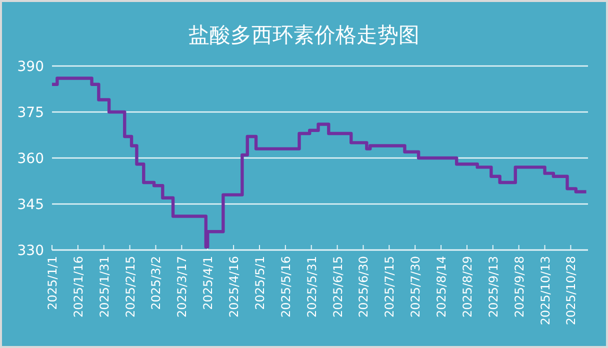 This screenshot has width=608, height=348. Describe the element at coordinates (259, 283) in the screenshot. I see `x-tick-label: 2025/5/1` at that location.